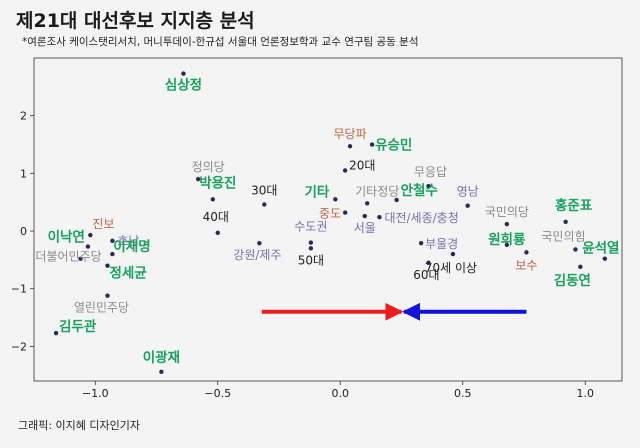 This screenshot has width=640, height=448. I want to click on y-tick-label: 2, so click(23, 116).